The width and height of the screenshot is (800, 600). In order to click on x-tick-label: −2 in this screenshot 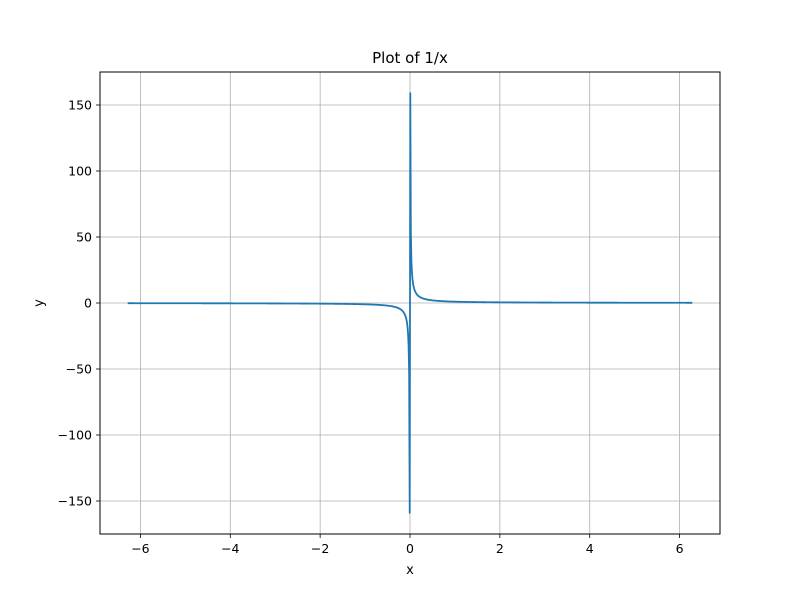, I will do `click(320, 548)`.